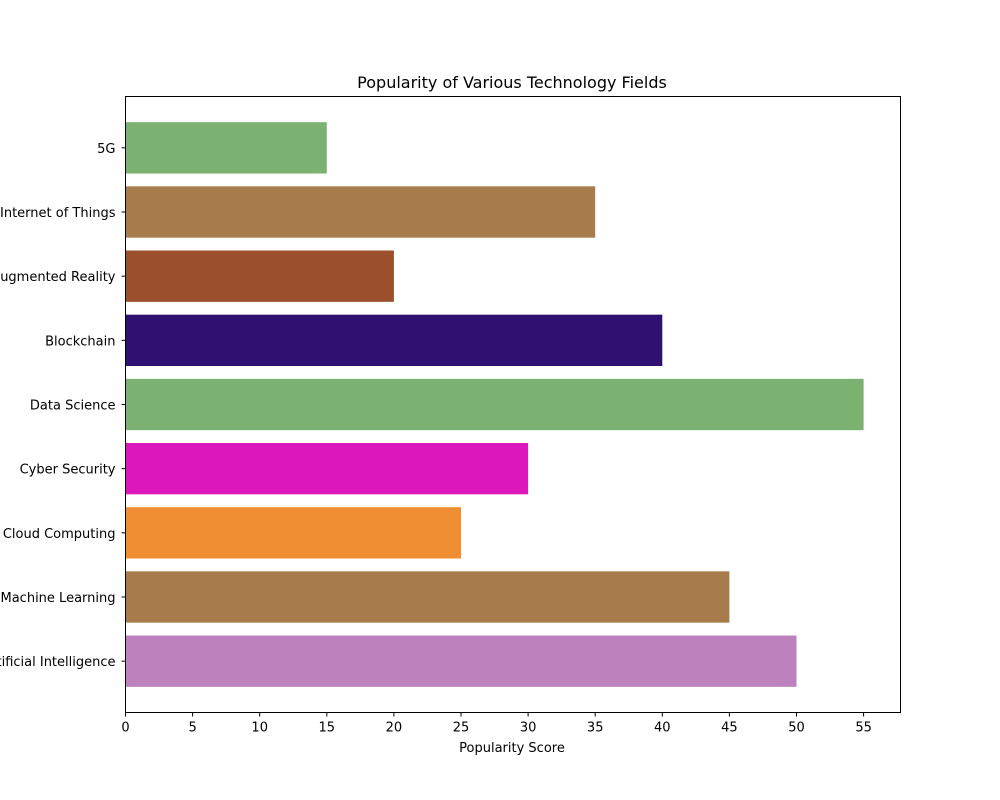 Image resolution: width=1000 pixels, height=800 pixels. Describe the element at coordinates (192, 728) in the screenshot. I see `x-tick-label: 5` at that location.